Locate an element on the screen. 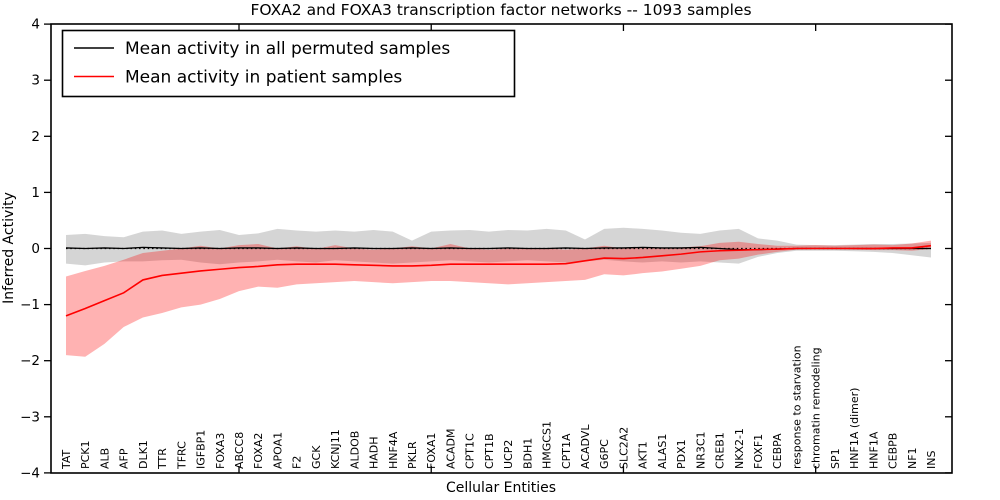 The width and height of the screenshot is (1000, 500). patient-mean-line is located at coordinates (498, 280).